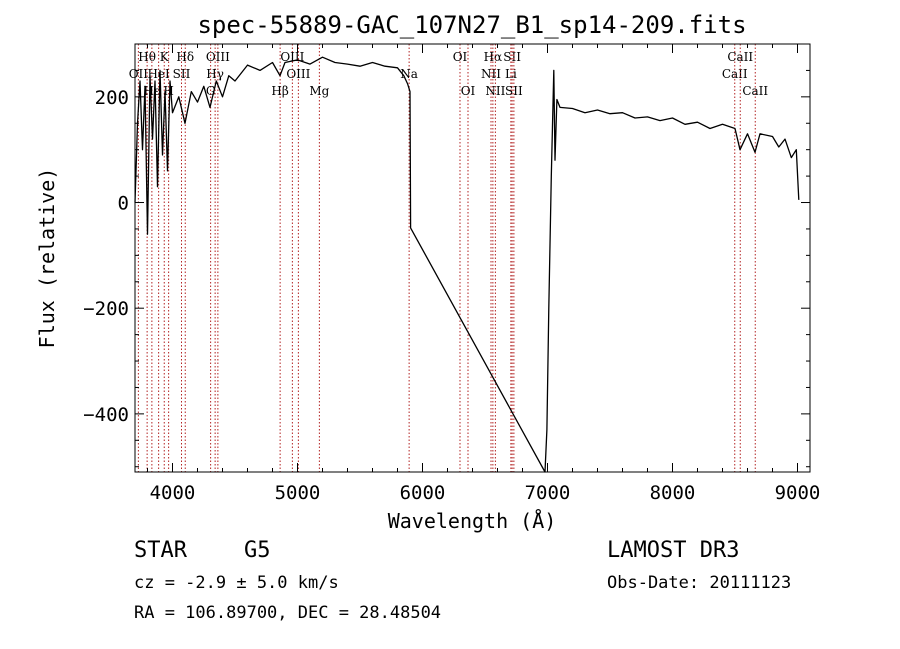  I want to click on survey-name: LAMOST DR3, so click(673, 550).